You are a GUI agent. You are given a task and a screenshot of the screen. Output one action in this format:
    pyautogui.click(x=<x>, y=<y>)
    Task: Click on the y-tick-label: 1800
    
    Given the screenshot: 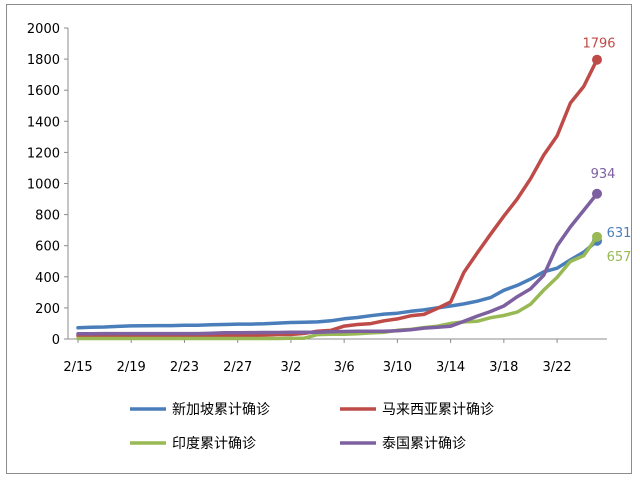 What is the action you would take?
    pyautogui.click(x=43, y=60)
    